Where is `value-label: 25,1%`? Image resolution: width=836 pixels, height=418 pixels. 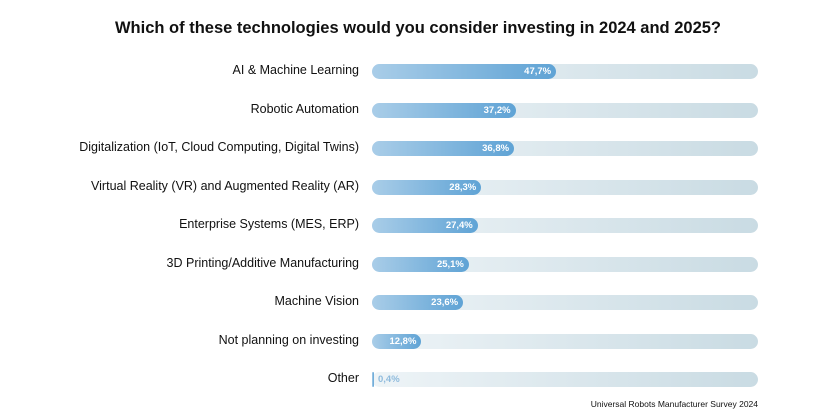
value-label: 25,1% is located at coordinates (450, 264).